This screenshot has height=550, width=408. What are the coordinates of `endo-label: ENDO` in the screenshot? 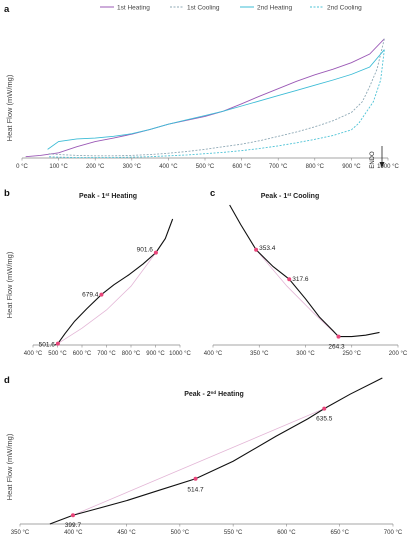 It's located at (373, 160).